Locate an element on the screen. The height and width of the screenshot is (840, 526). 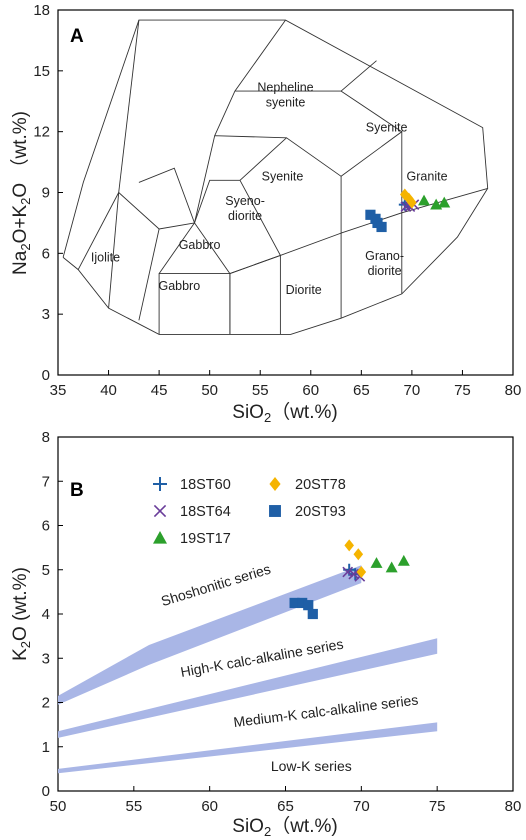
tas-field-label: Syeno- is located at coordinates (245, 201).